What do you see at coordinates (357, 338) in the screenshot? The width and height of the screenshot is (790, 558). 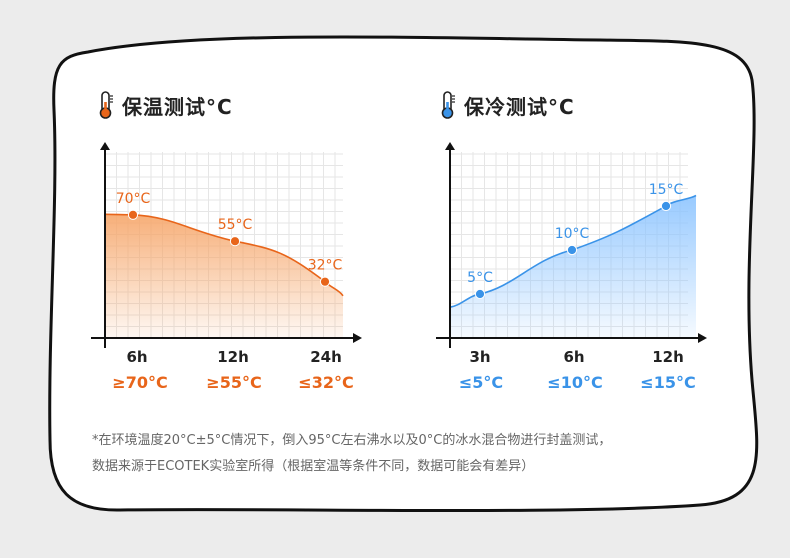 I see `warm-x-arrow` at bounding box center [357, 338].